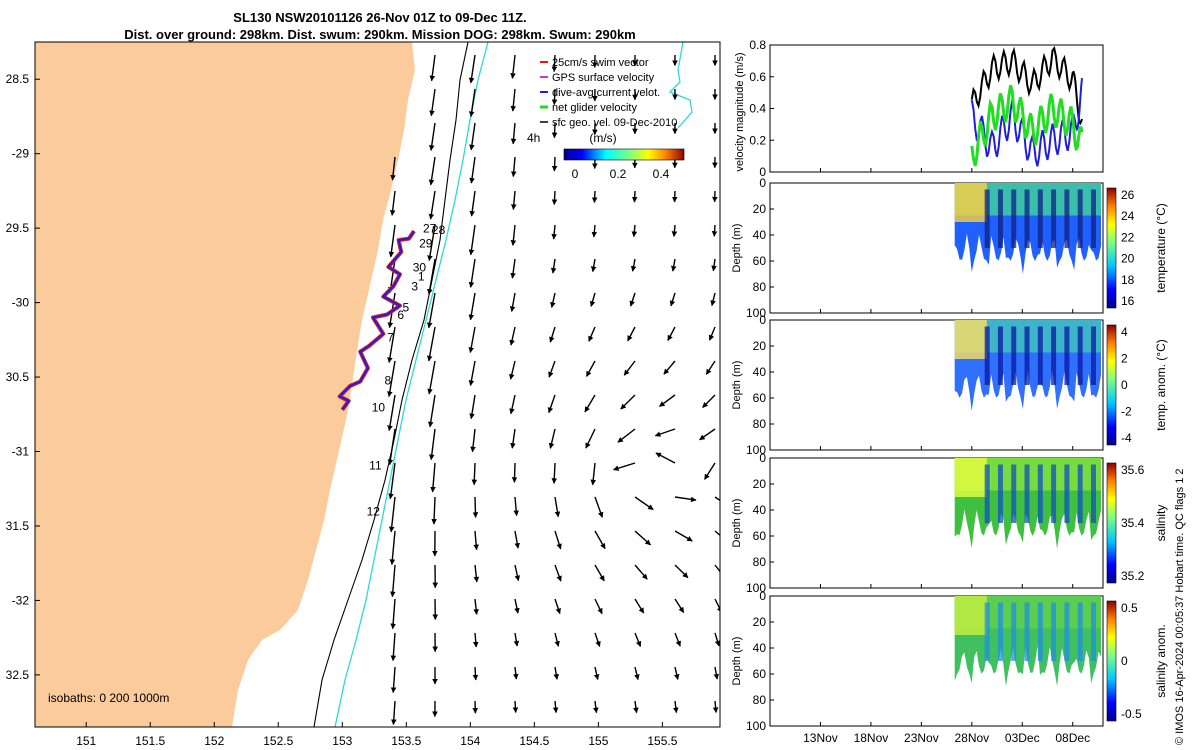 The height and width of the screenshot is (750, 1200). What do you see at coordinates (374, 512) in the screenshot?
I see `track-day-label: 12` at bounding box center [374, 512].